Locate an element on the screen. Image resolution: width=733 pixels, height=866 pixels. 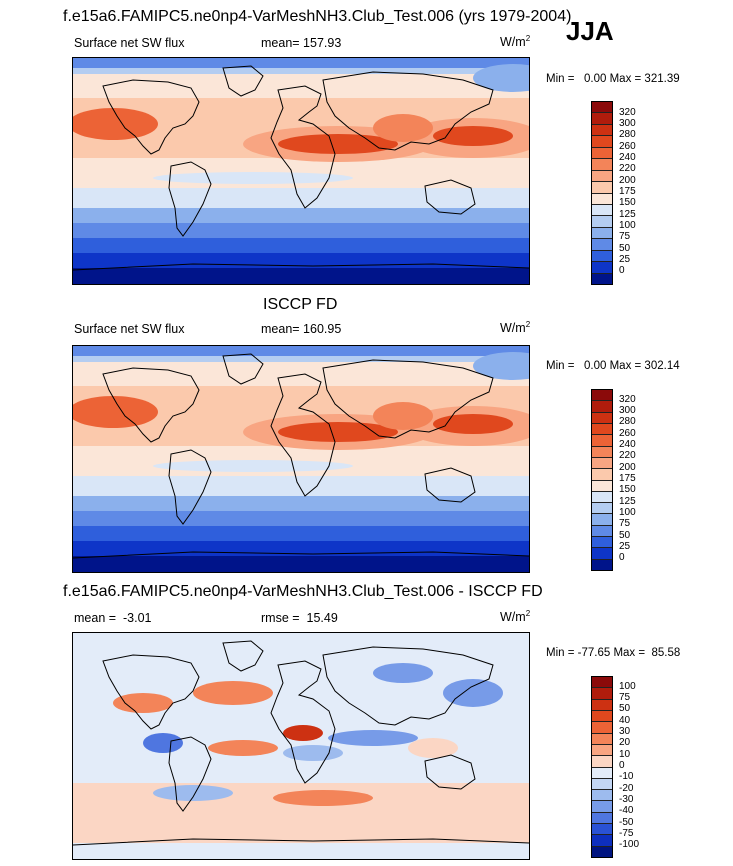
colorbar-level-label: -100 is located at coordinates (629, 845).